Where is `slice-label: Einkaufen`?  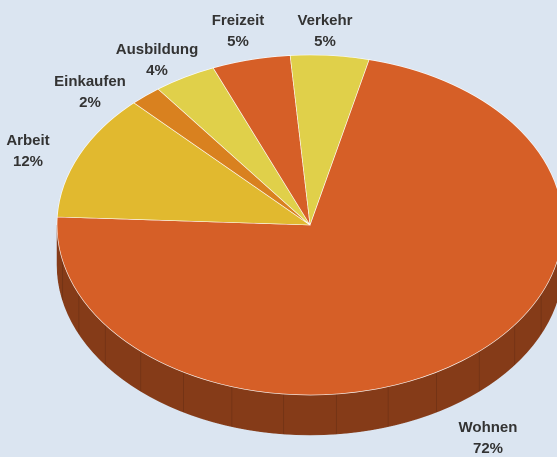 slice-label: Einkaufen is located at coordinates (90, 81).